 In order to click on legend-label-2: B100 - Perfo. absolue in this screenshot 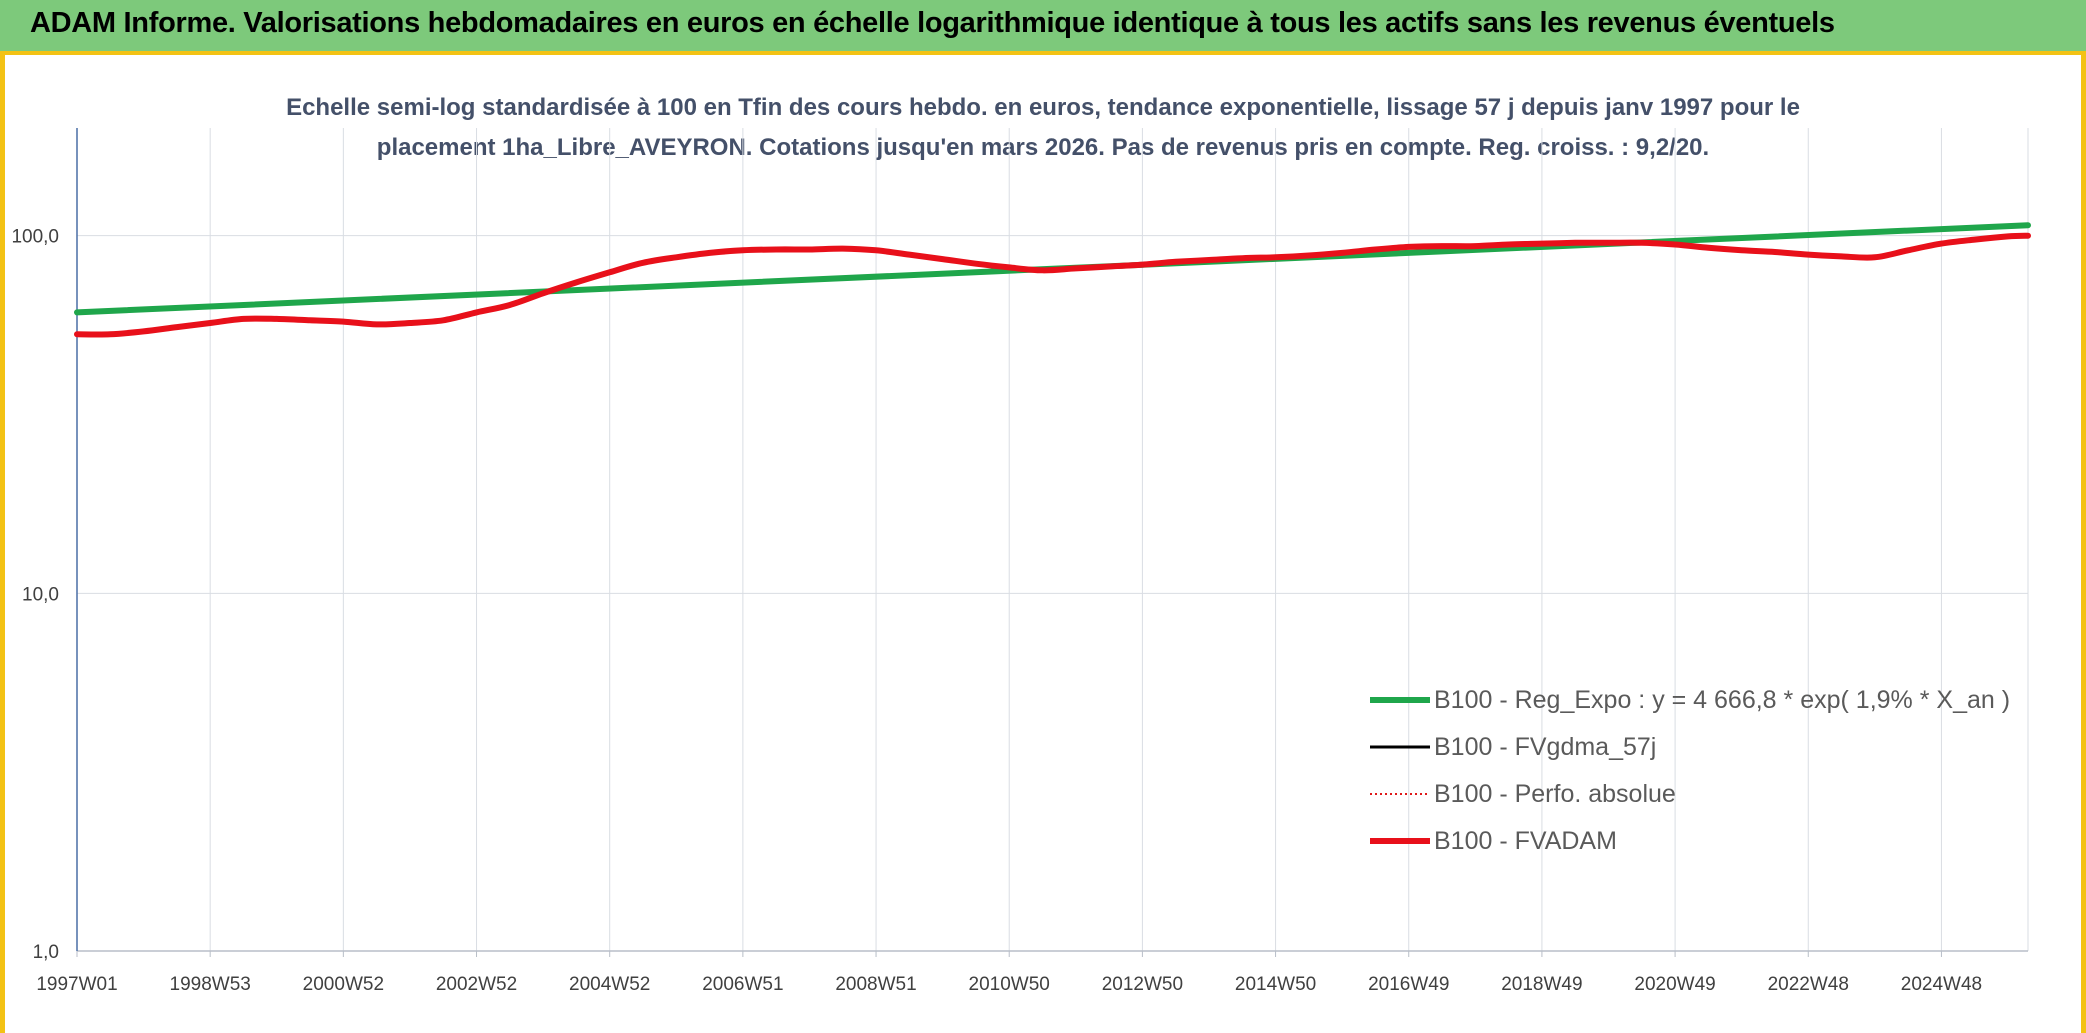, I will do `click(1555, 794)`.